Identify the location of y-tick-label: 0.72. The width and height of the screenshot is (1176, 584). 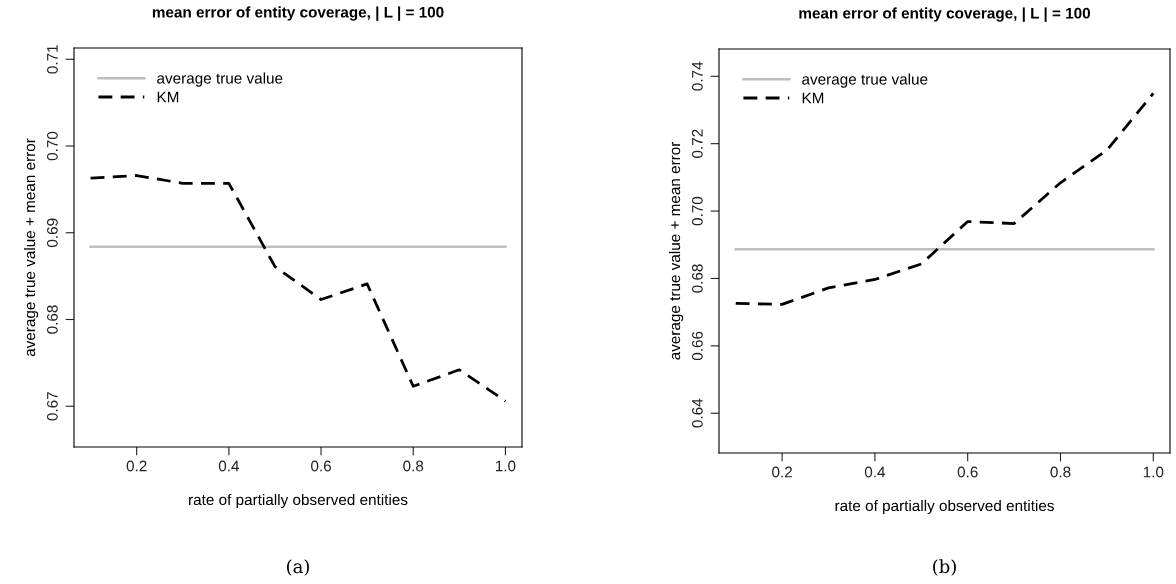
(697, 143).